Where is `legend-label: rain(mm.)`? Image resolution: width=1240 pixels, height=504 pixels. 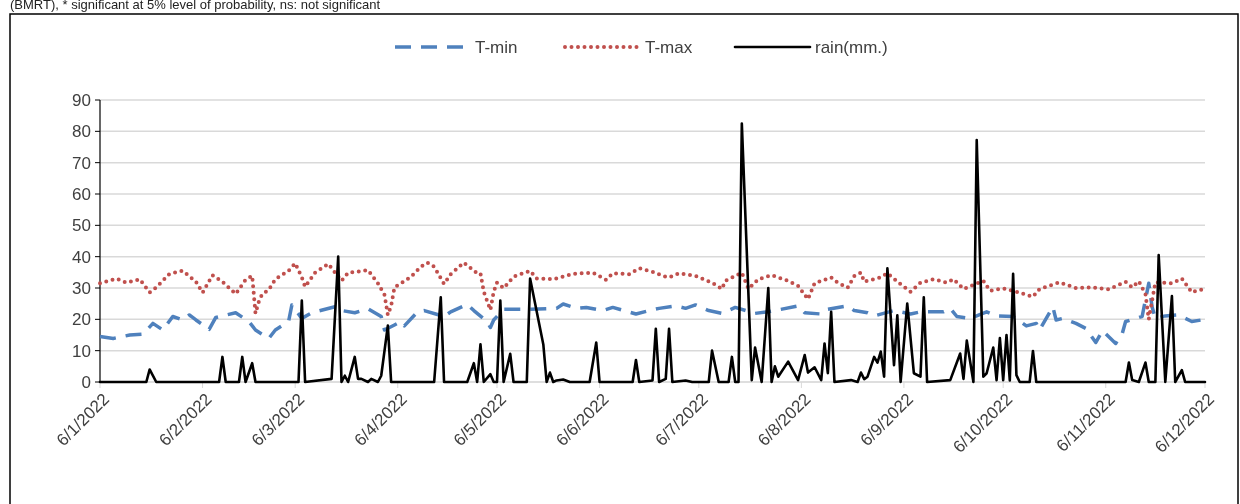 legend-label: rain(mm.) is located at coordinates (851, 47).